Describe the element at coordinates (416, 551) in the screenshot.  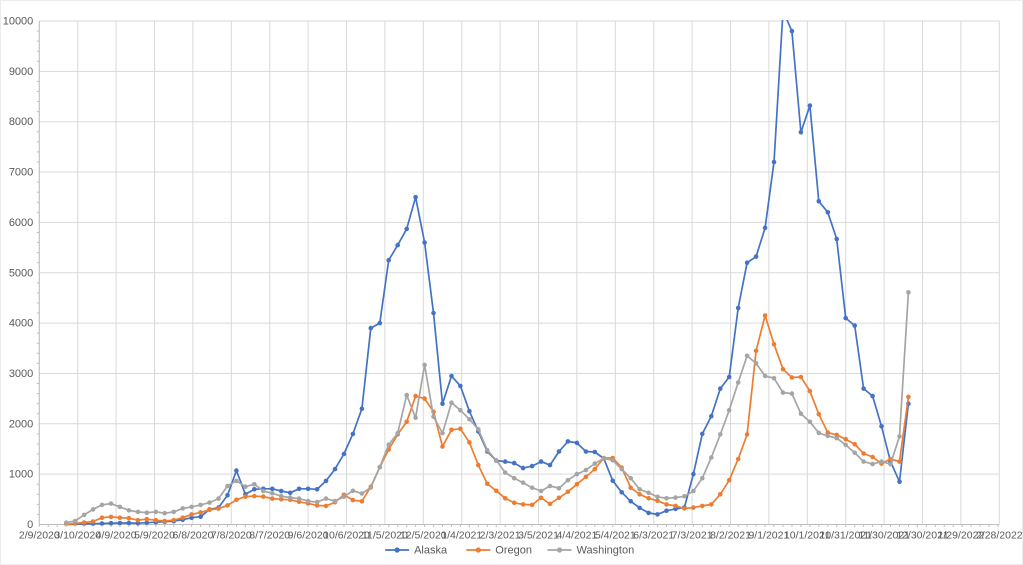
I see `legend-item-alaska: Alaska` at that location.